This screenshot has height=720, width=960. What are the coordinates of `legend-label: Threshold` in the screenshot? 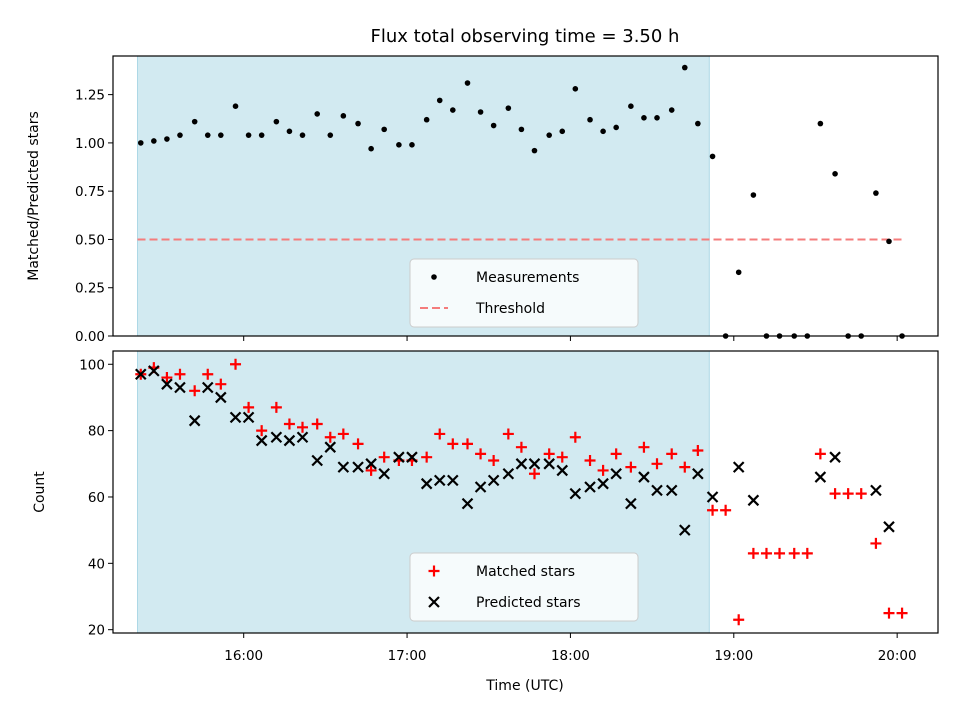 It's located at (510, 309).